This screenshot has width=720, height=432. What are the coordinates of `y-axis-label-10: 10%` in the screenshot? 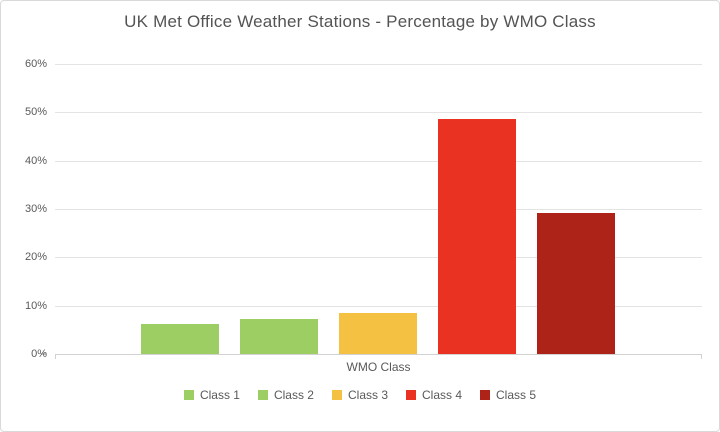 It's located at (35, 305).